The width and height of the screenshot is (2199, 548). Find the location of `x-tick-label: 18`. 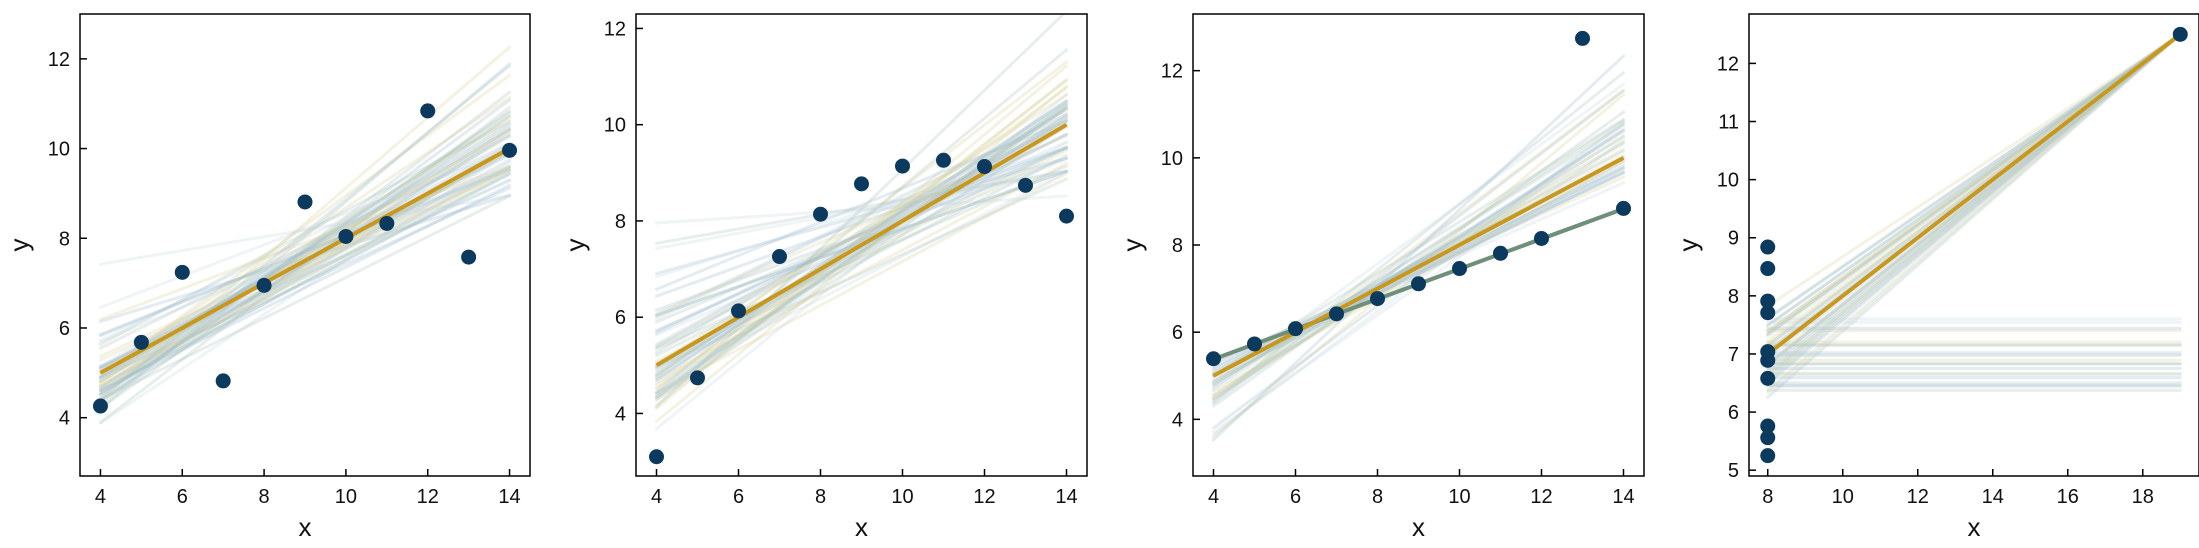

x-tick-label: 18 is located at coordinates (2143, 497).